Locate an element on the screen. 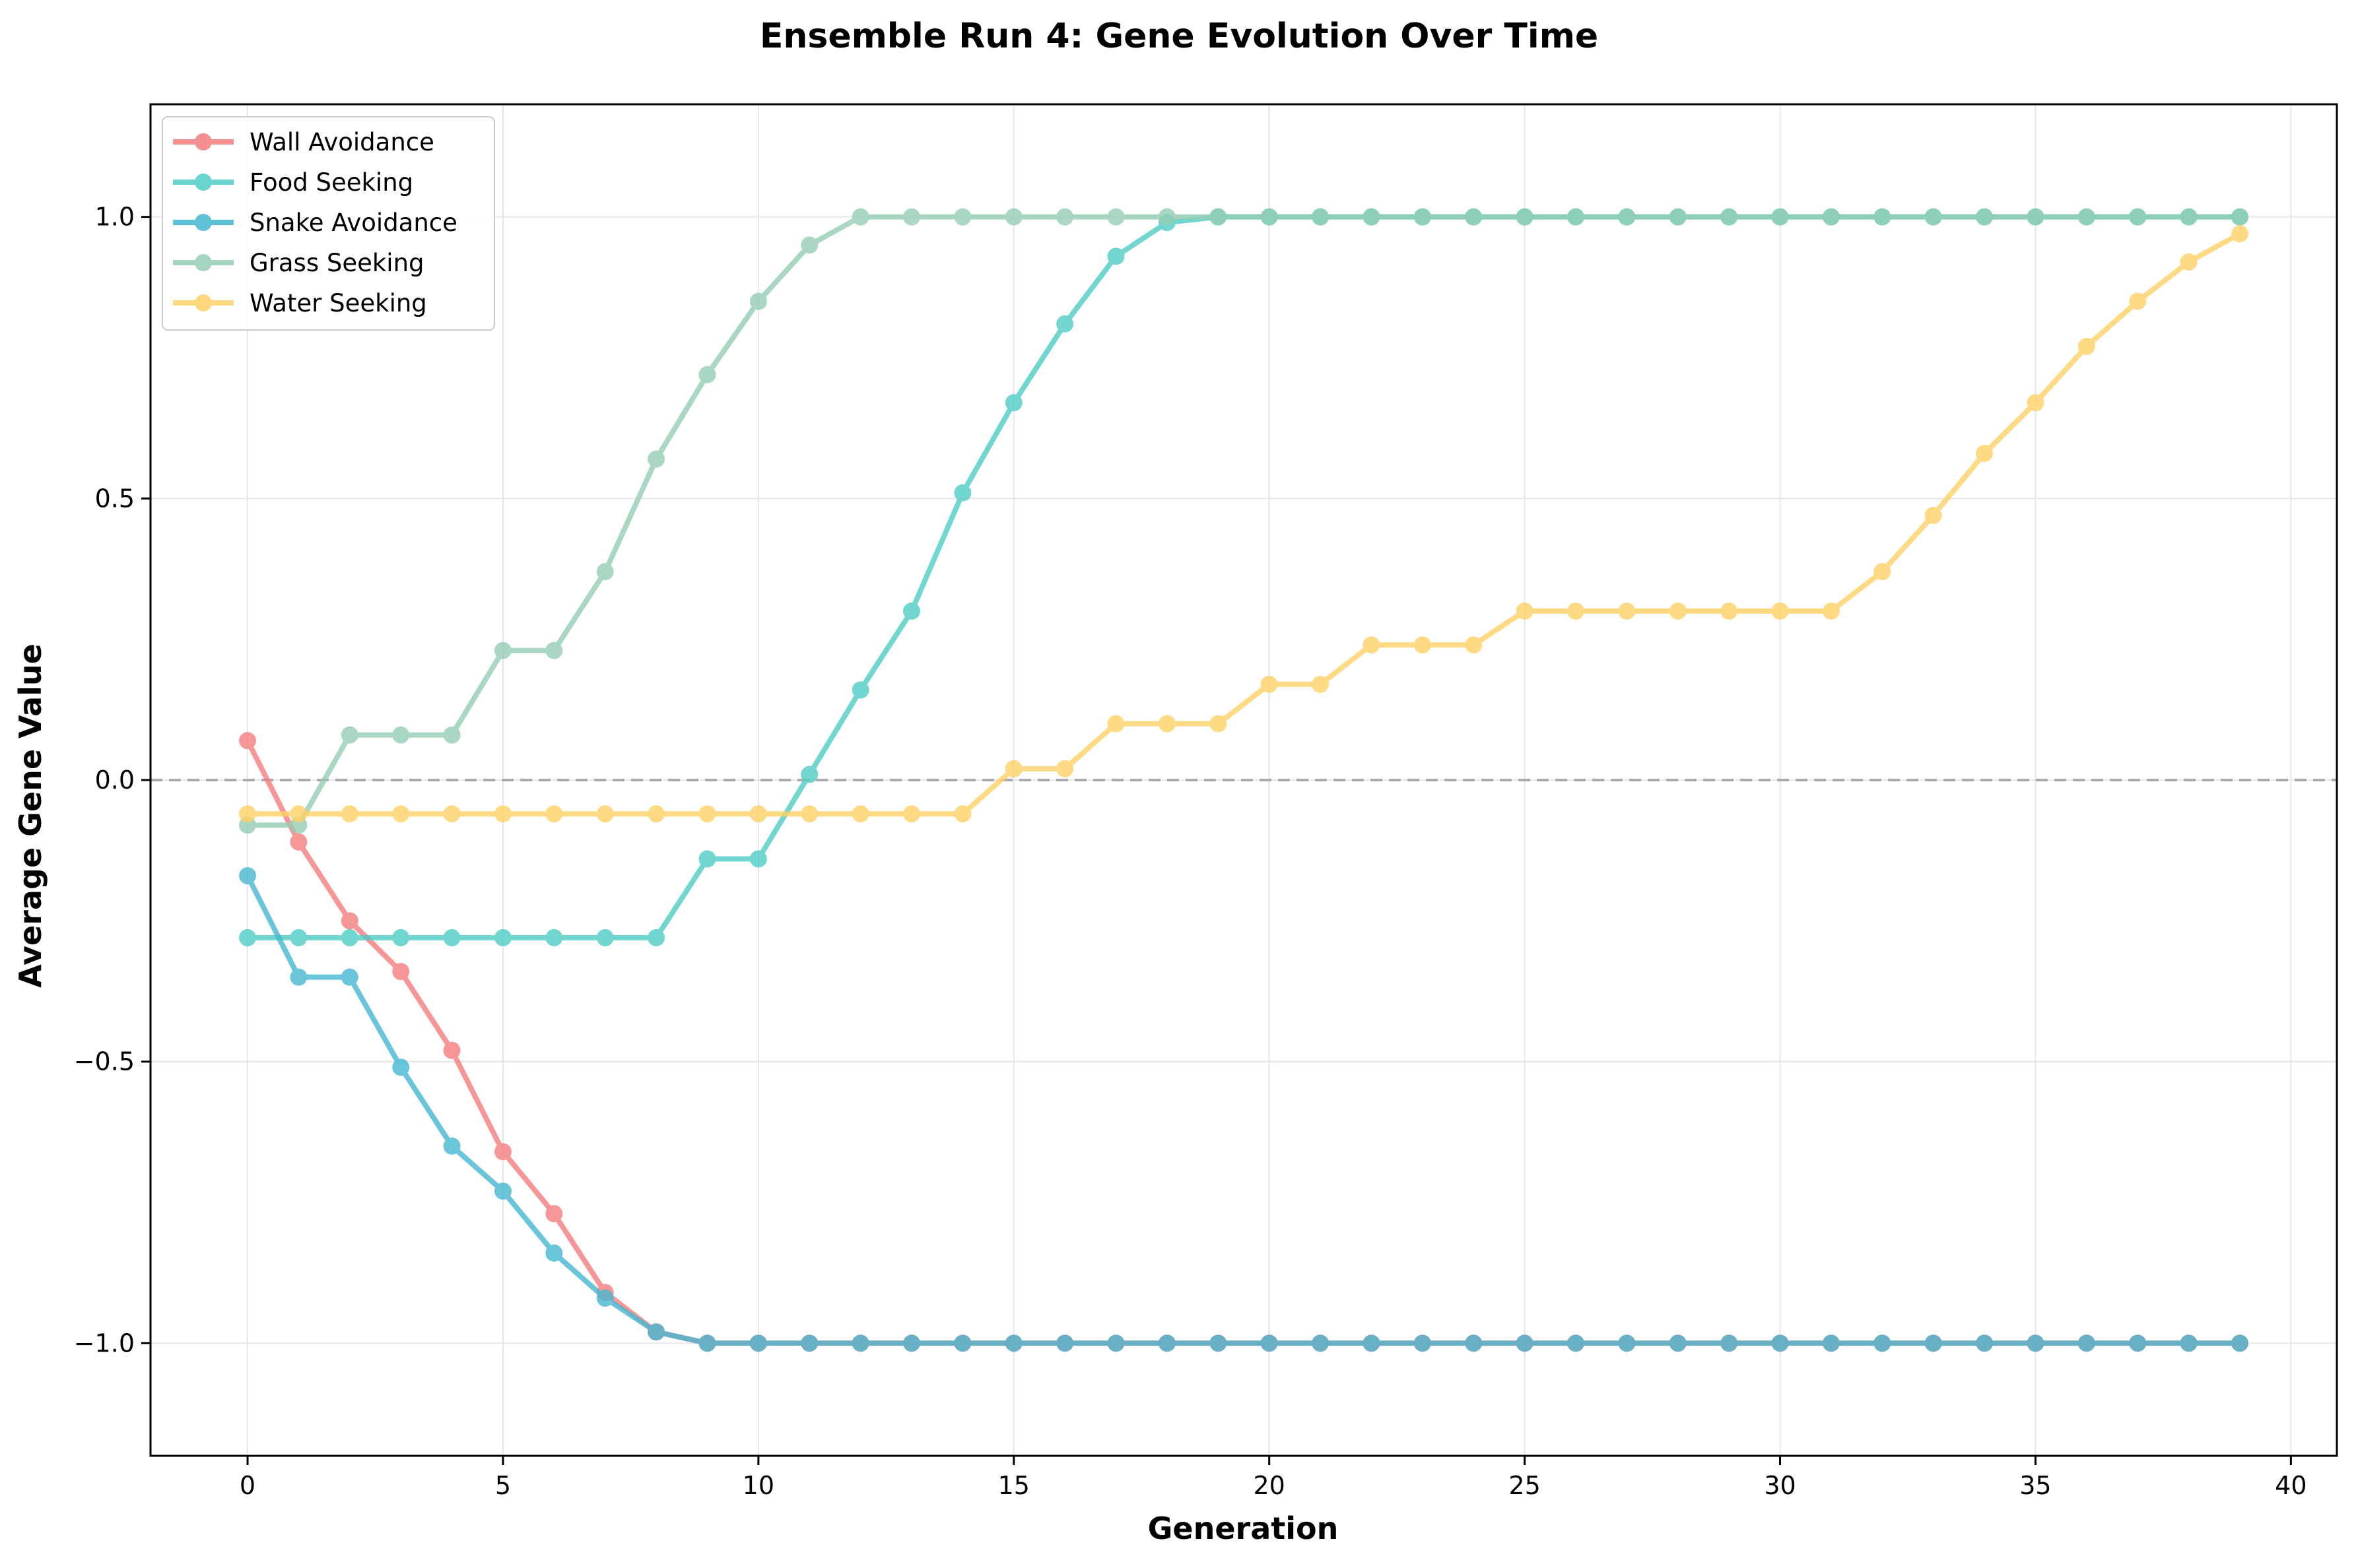 The width and height of the screenshot is (2358, 1568). legend-item-snake-avoidance is located at coordinates (204, 222).